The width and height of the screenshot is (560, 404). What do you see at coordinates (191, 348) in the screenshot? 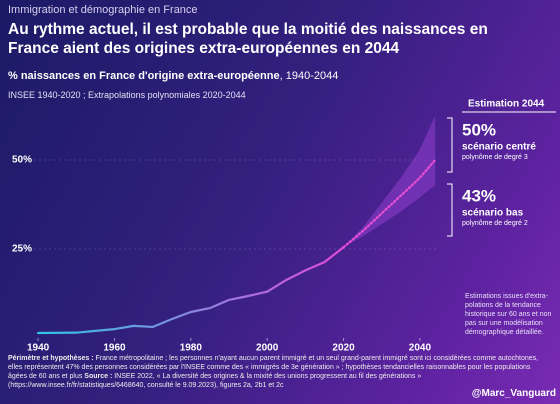
I see `x-tick-label: 1980` at bounding box center [191, 348].